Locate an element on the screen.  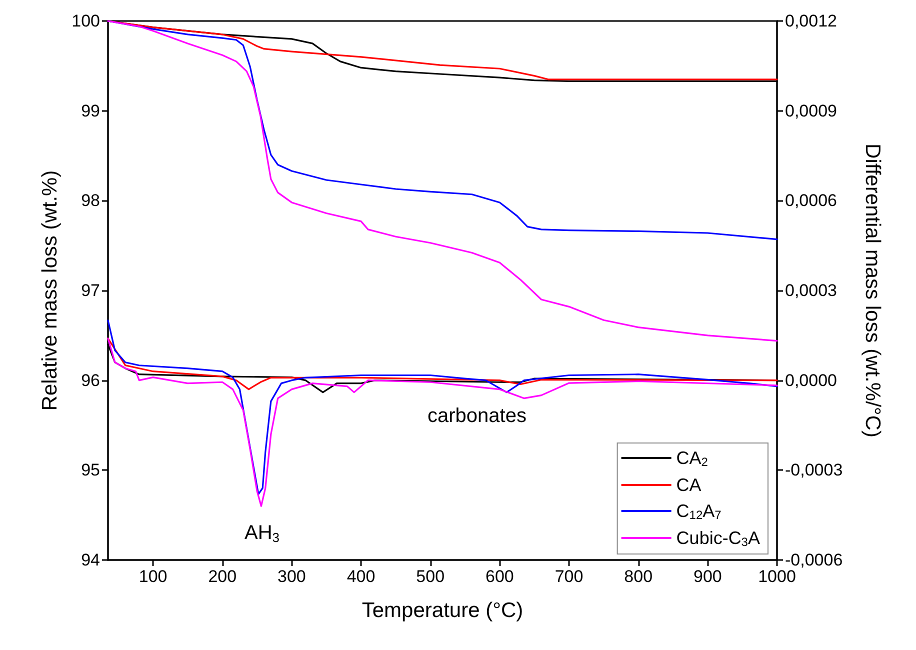
x-tick-label: 300 is located at coordinates (292, 576).